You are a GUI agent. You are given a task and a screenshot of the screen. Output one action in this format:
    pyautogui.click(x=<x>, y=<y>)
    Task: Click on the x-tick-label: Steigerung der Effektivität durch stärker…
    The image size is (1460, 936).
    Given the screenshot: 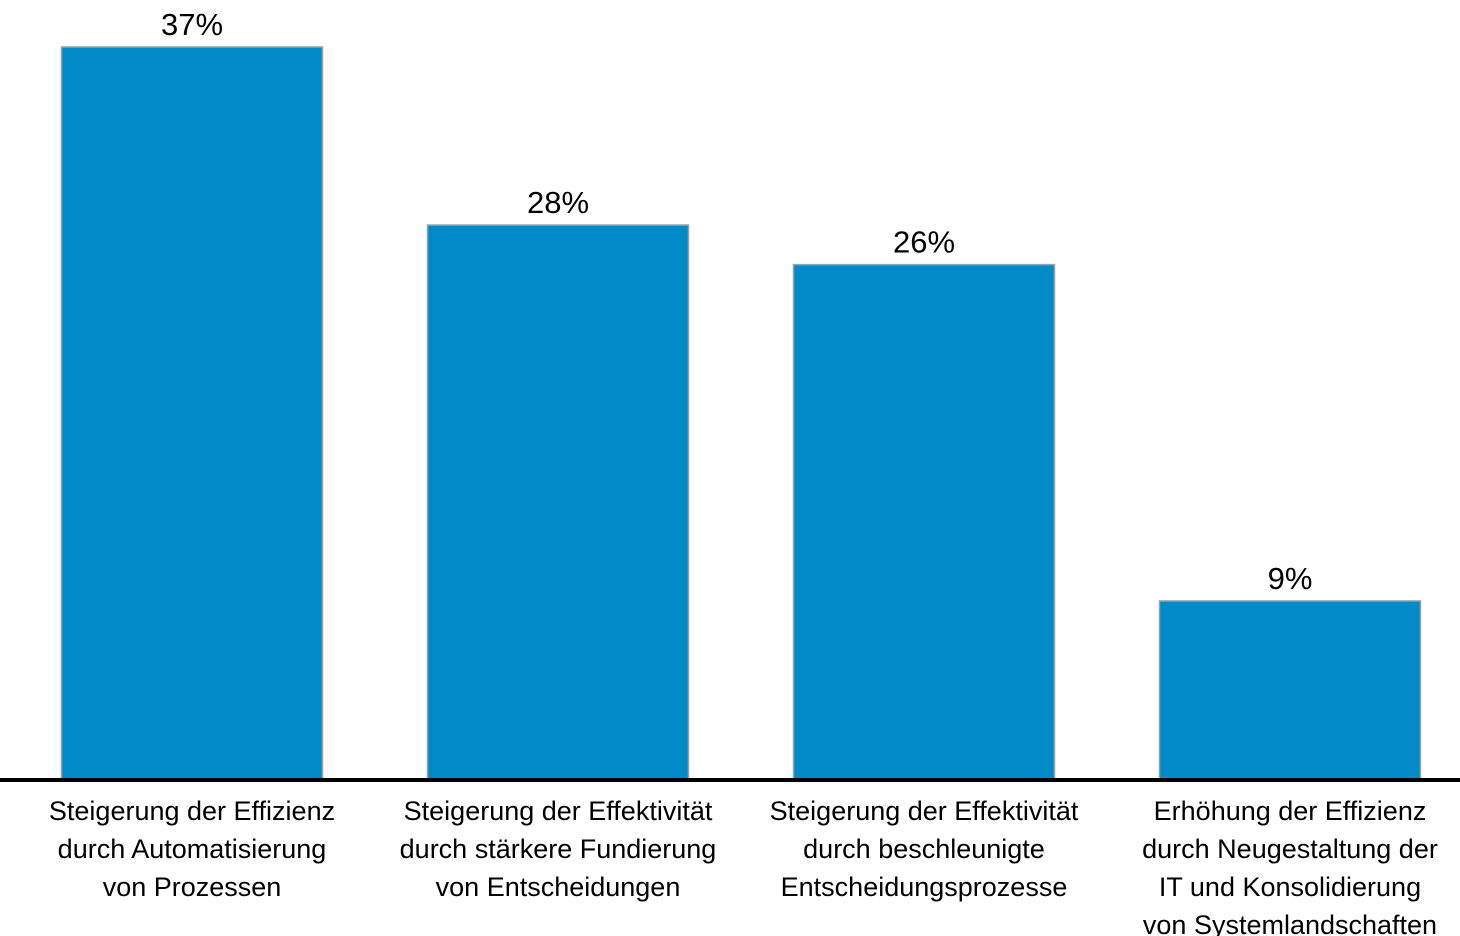 What is the action you would take?
    pyautogui.click(x=558, y=849)
    